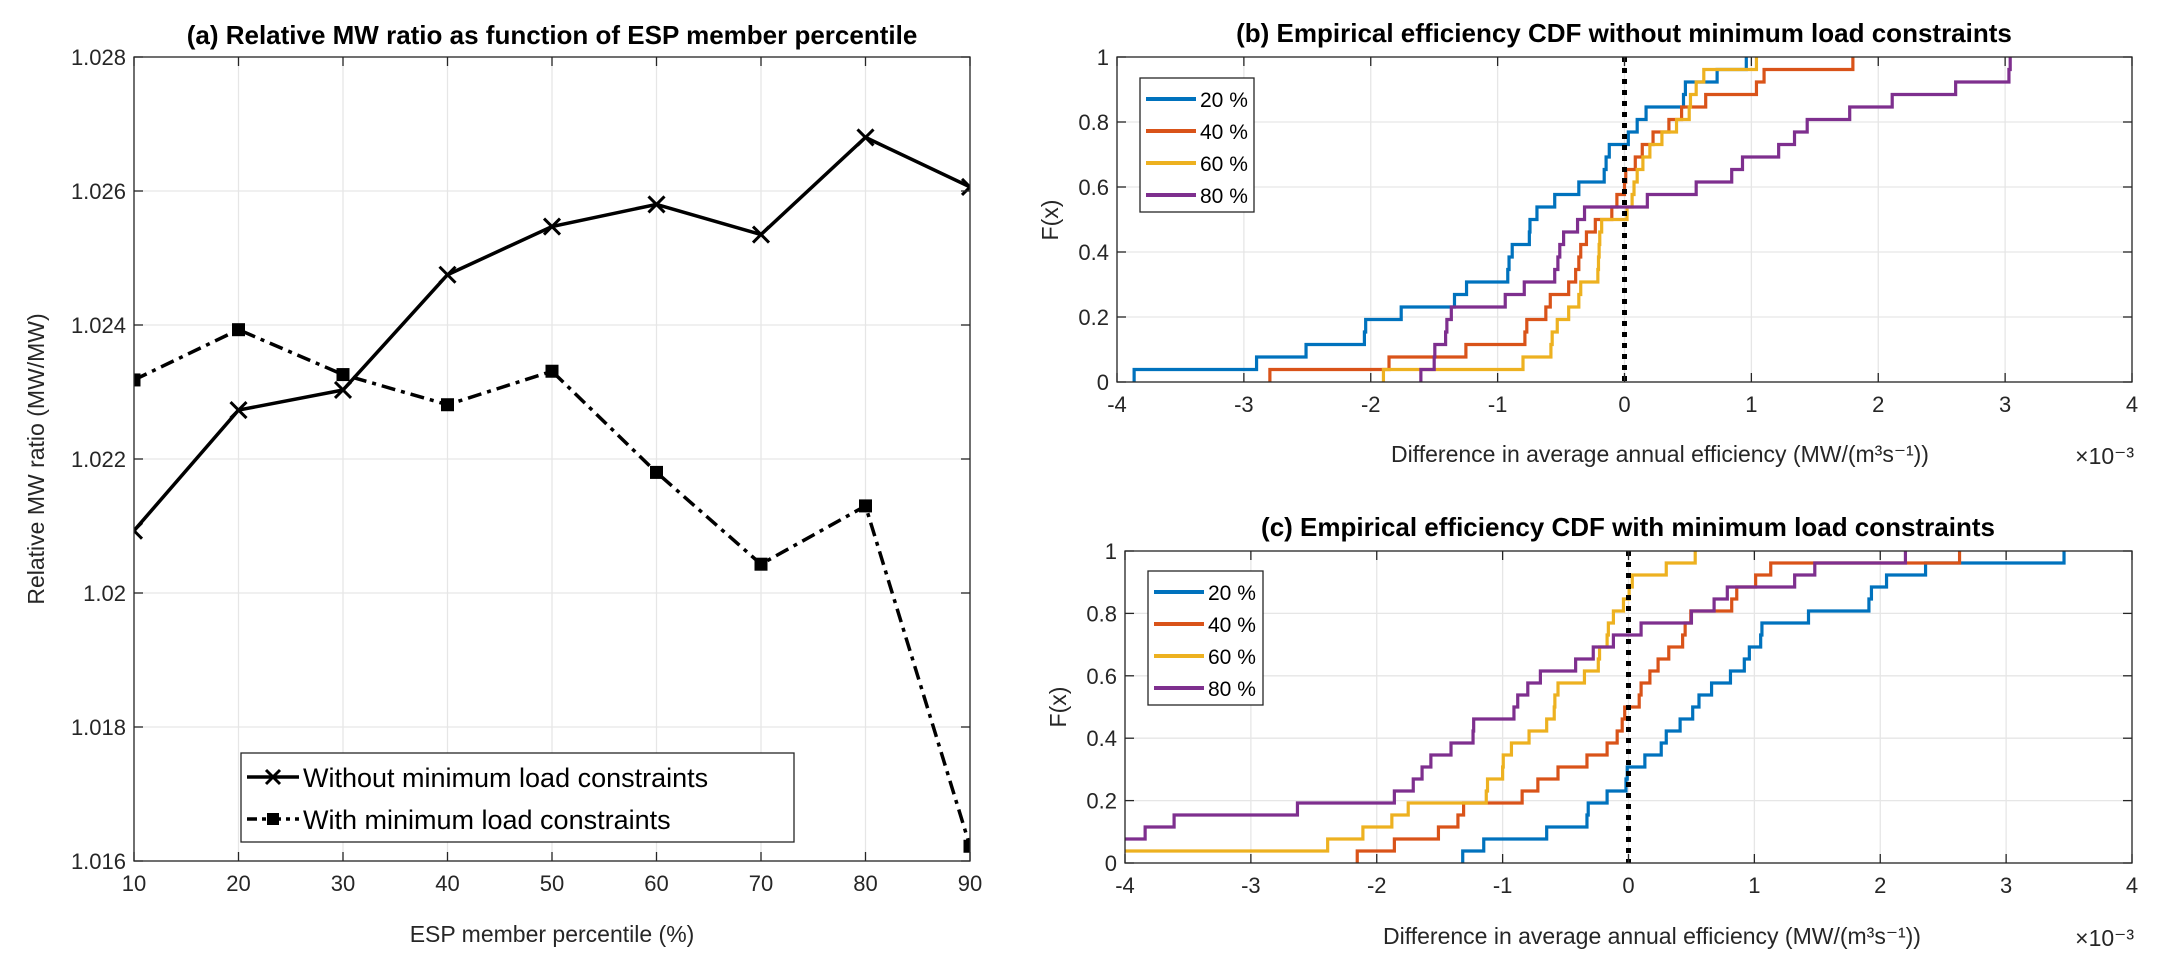 The image size is (2163, 974). What do you see at coordinates (1205, 638) in the screenshot?
I see `panel-c-legend: 20 % 40 % 60 % 80 %` at bounding box center [1205, 638].